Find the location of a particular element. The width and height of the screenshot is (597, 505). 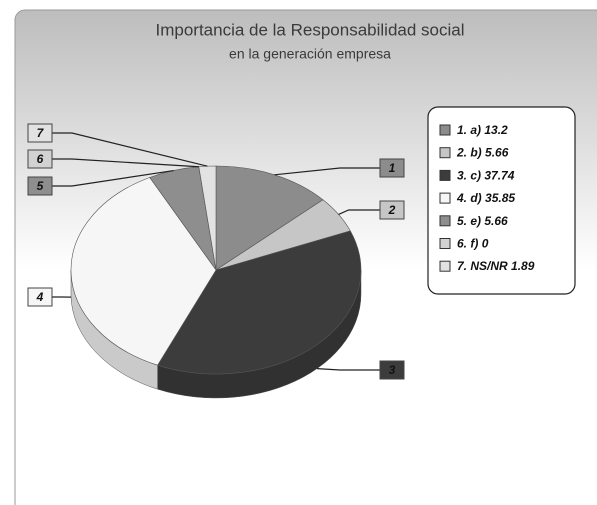

legend-label: 3. c) 37.74 is located at coordinates (486, 176).